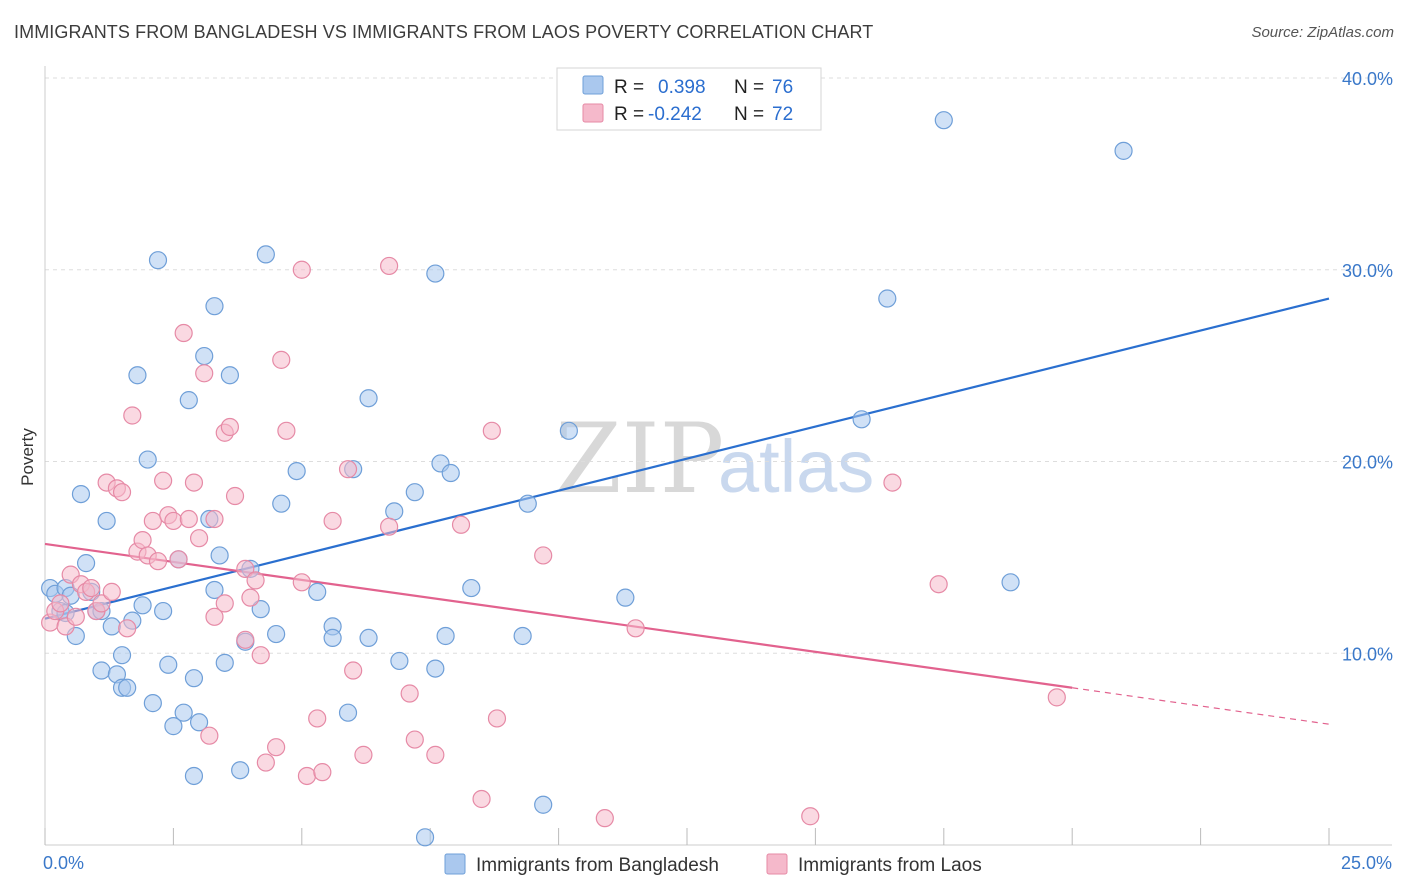  Describe the element at coordinates (639, 459) in the screenshot. I see `watermark-zip: ZIP` at that location.